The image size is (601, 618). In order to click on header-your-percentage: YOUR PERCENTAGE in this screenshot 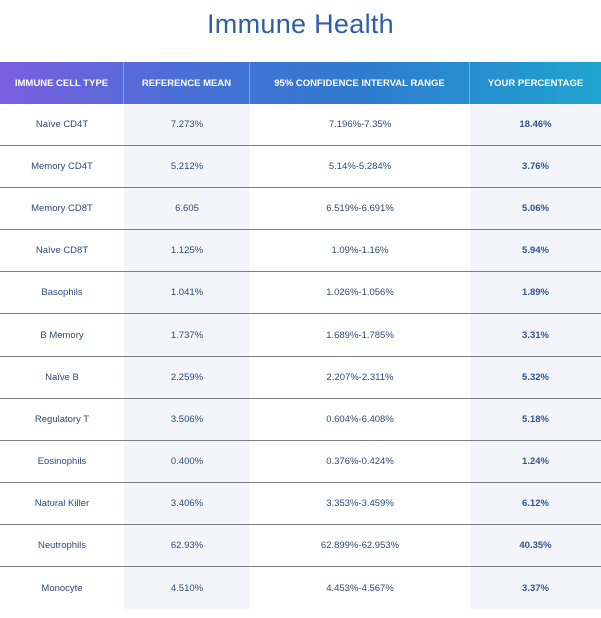, I will do `click(535, 83)`.